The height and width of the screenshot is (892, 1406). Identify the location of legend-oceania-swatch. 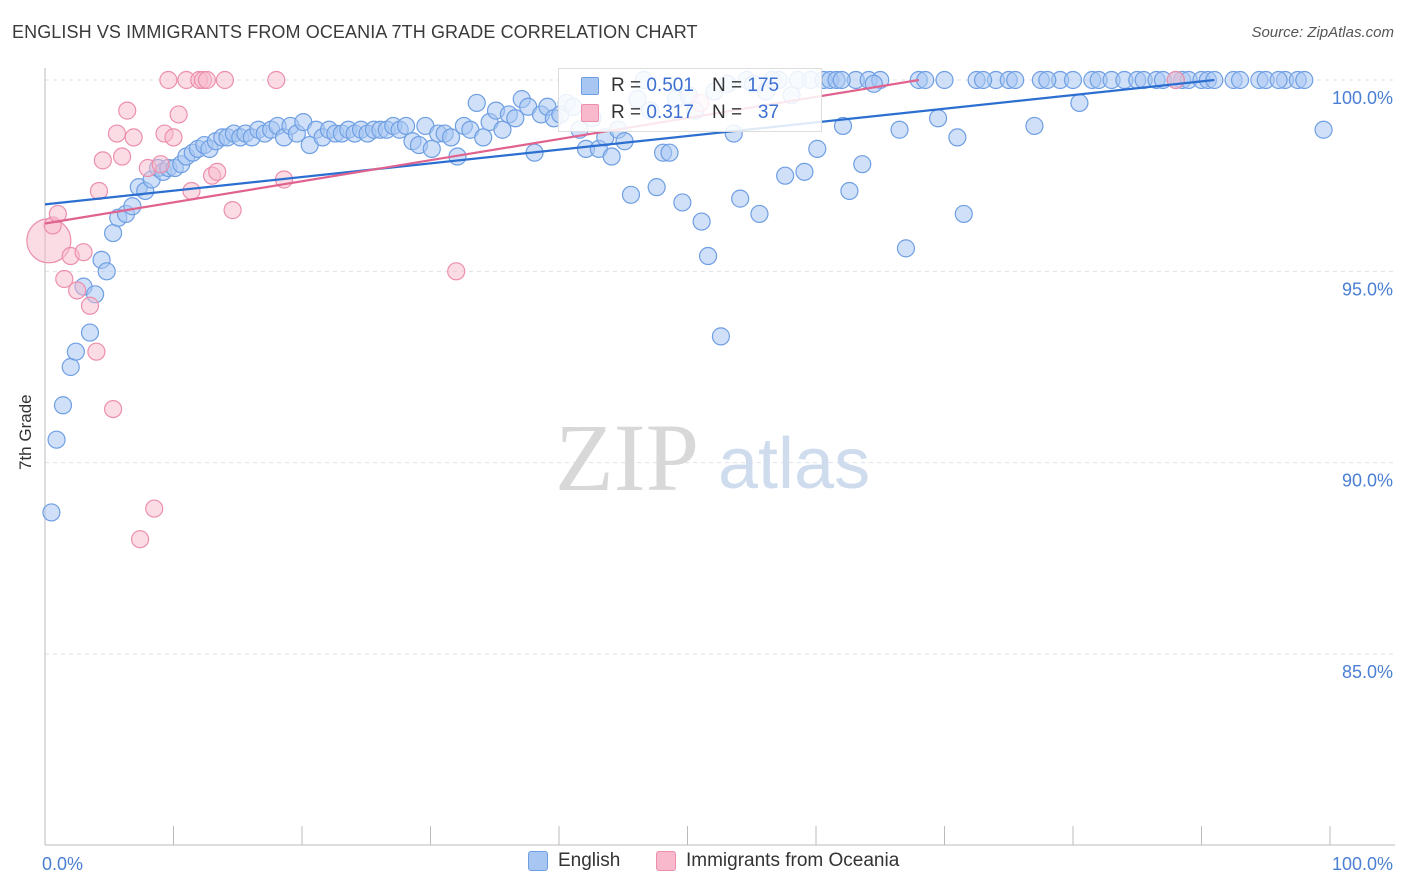
(666, 861).